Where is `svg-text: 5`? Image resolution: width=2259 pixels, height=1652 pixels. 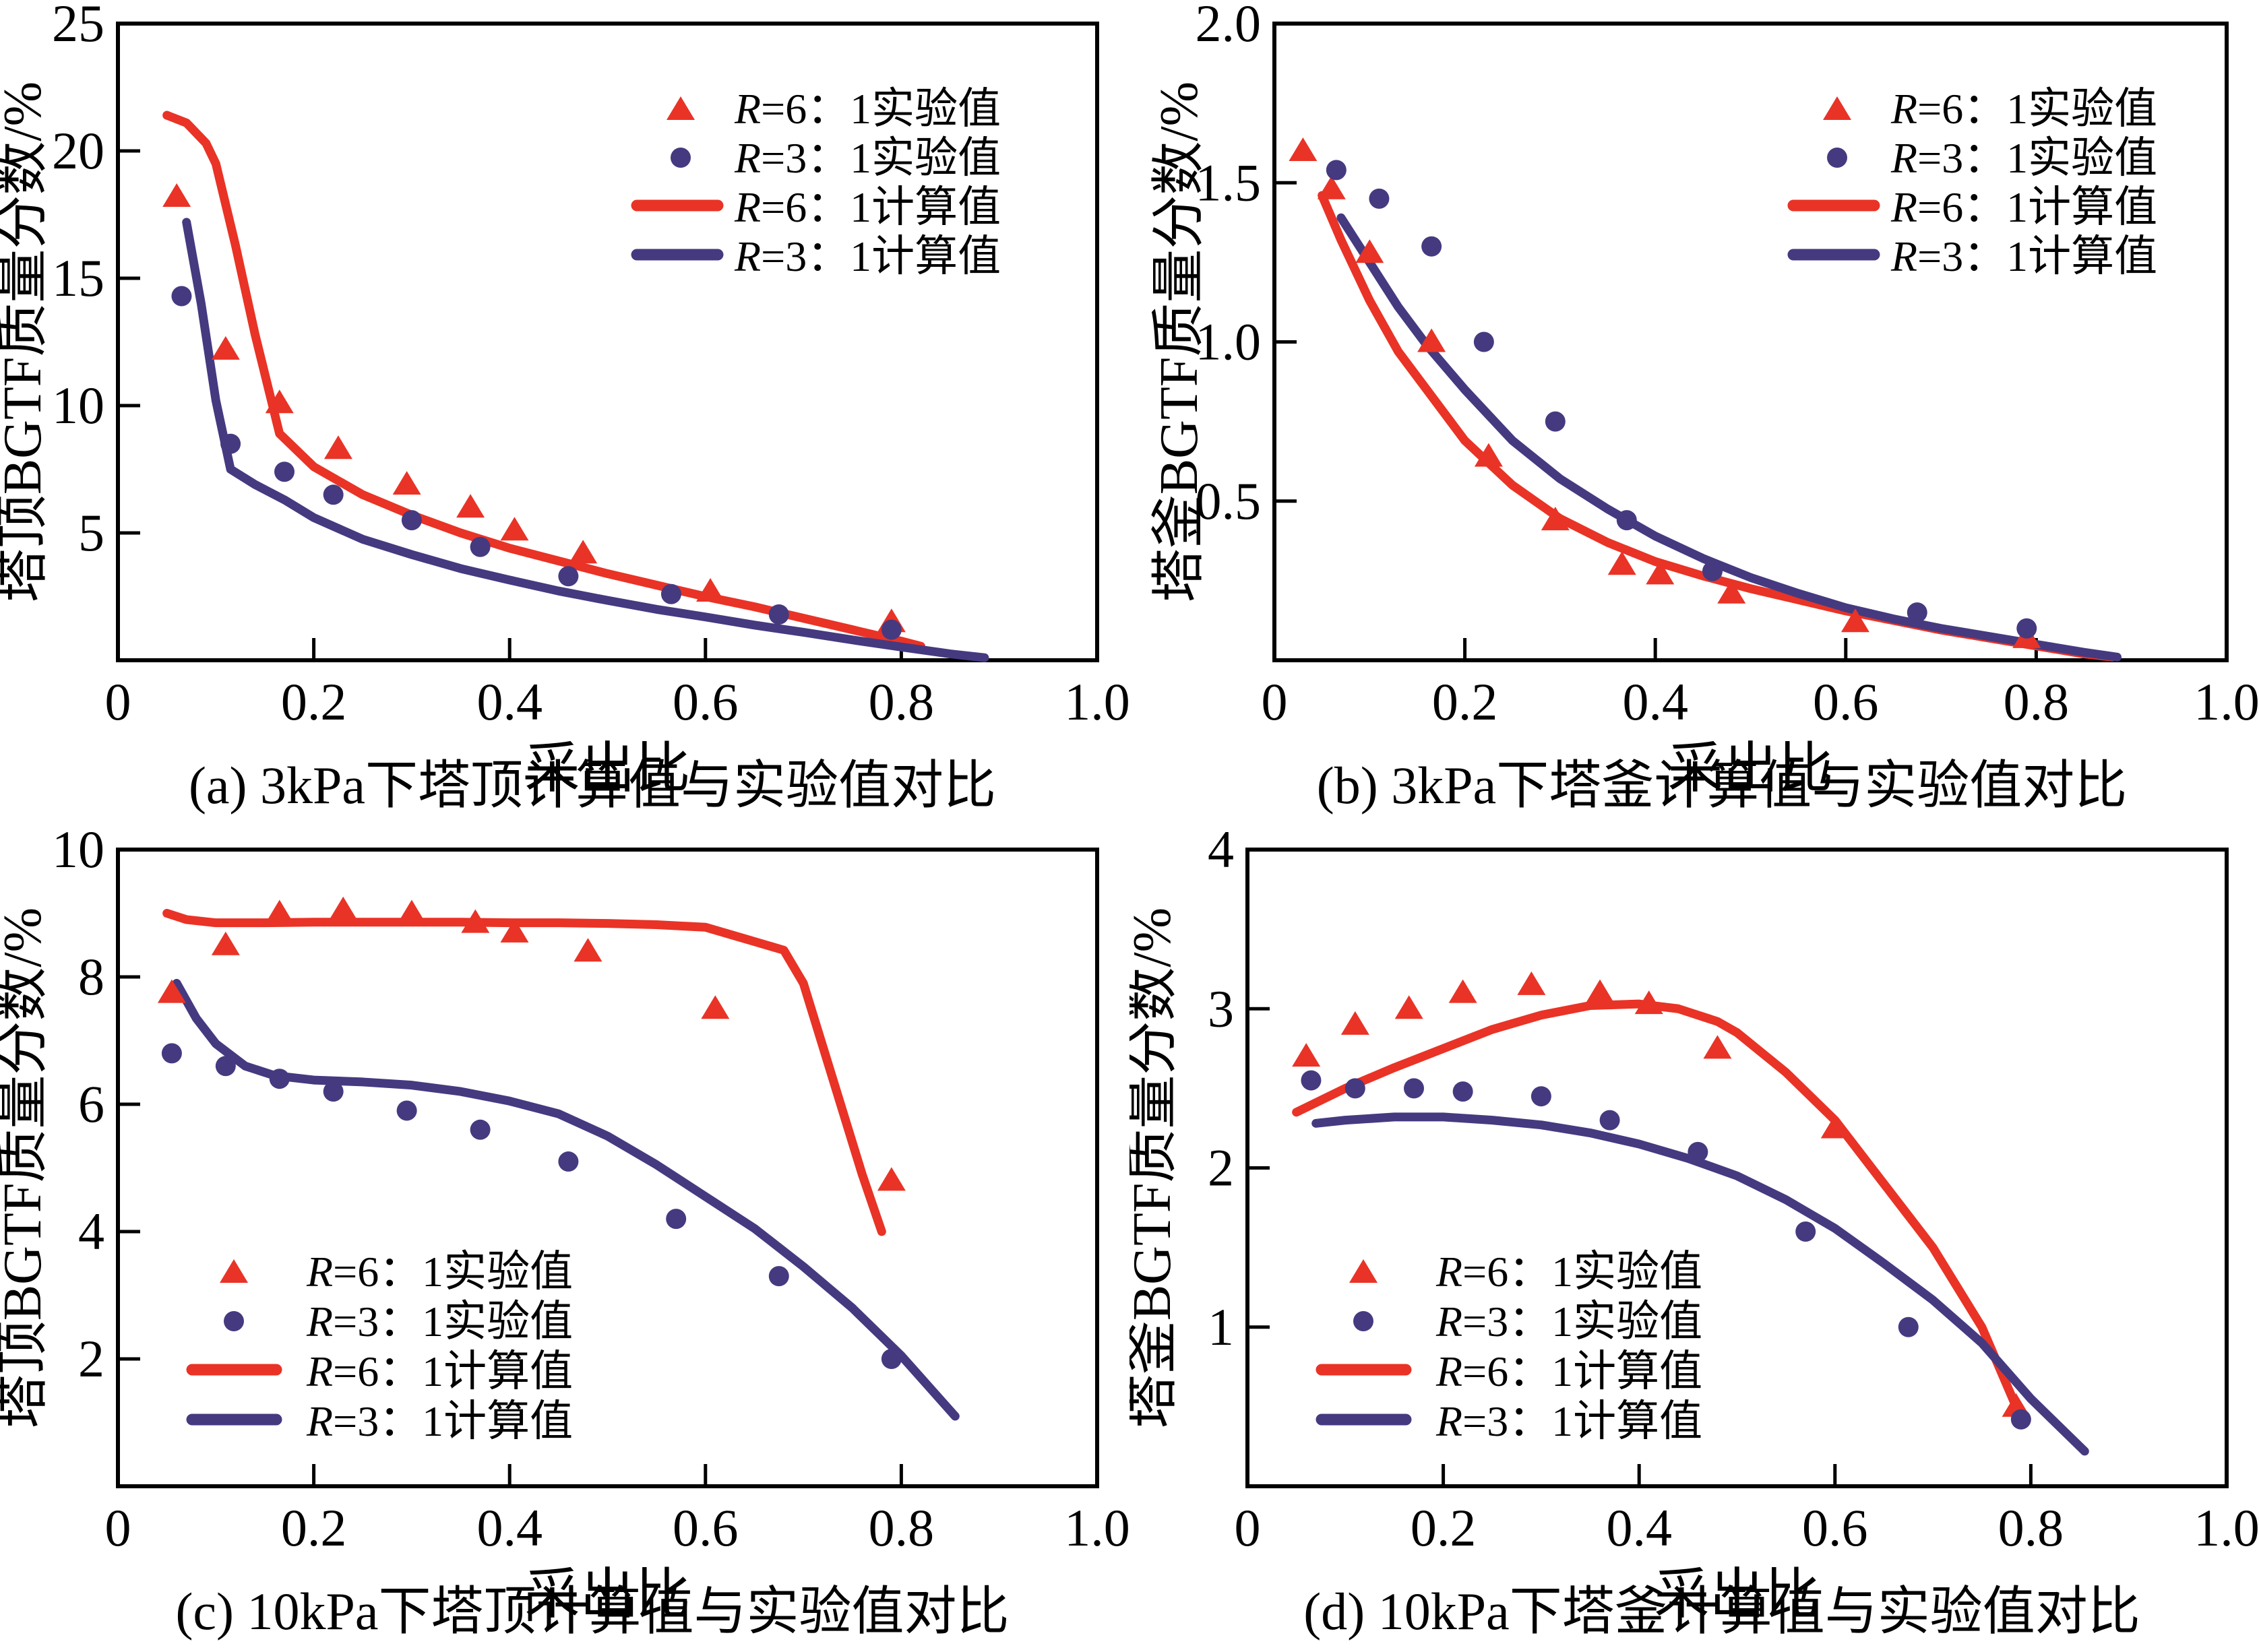 svg-text: 5 is located at coordinates (91, 532).